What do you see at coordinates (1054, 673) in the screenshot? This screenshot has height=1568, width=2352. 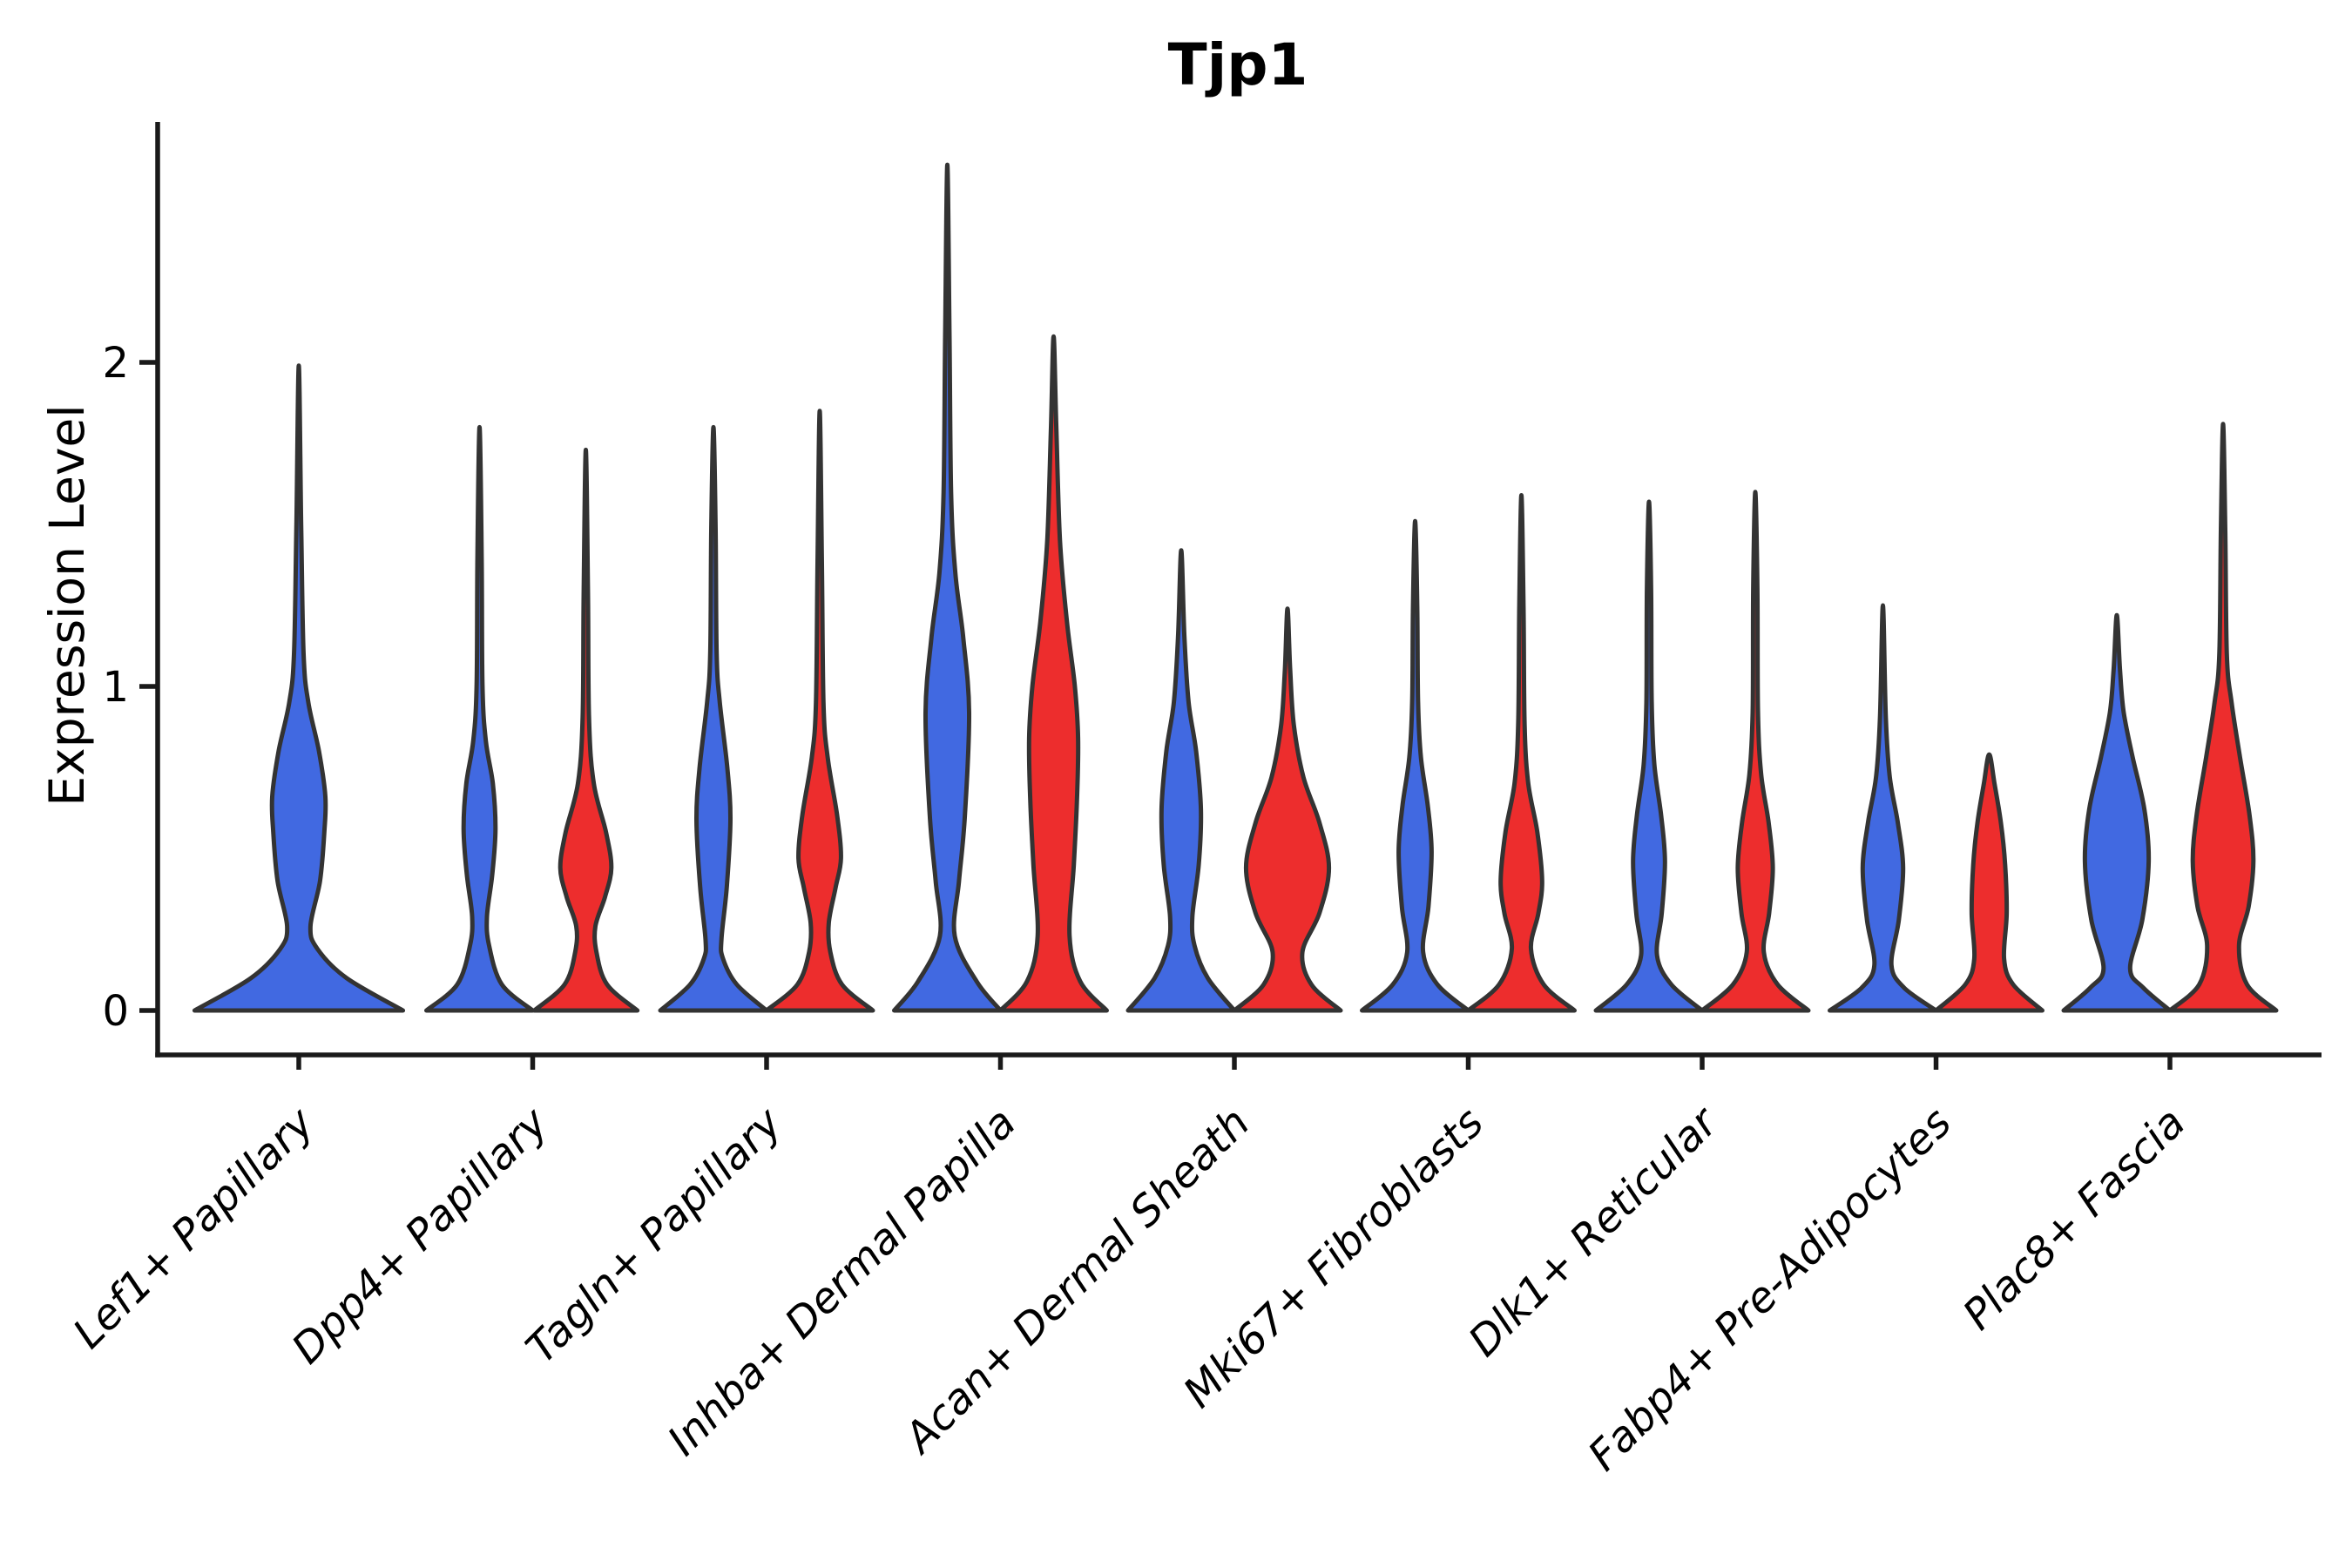 I see `violin-inhba-dermal-papilla-red` at bounding box center [1054, 673].